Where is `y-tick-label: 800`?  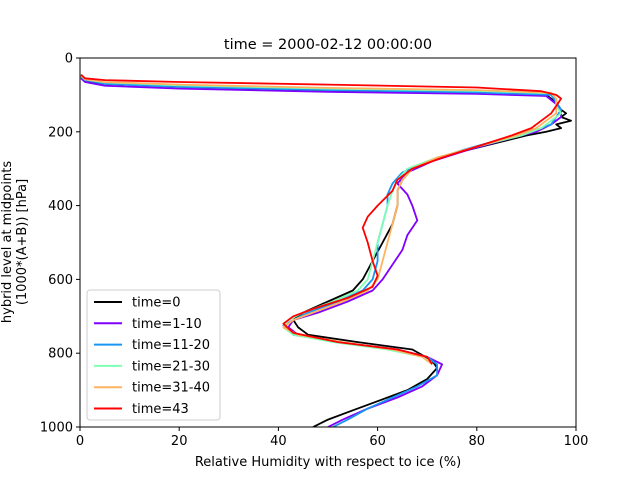
y-tick-label: 800 is located at coordinates (60, 354).